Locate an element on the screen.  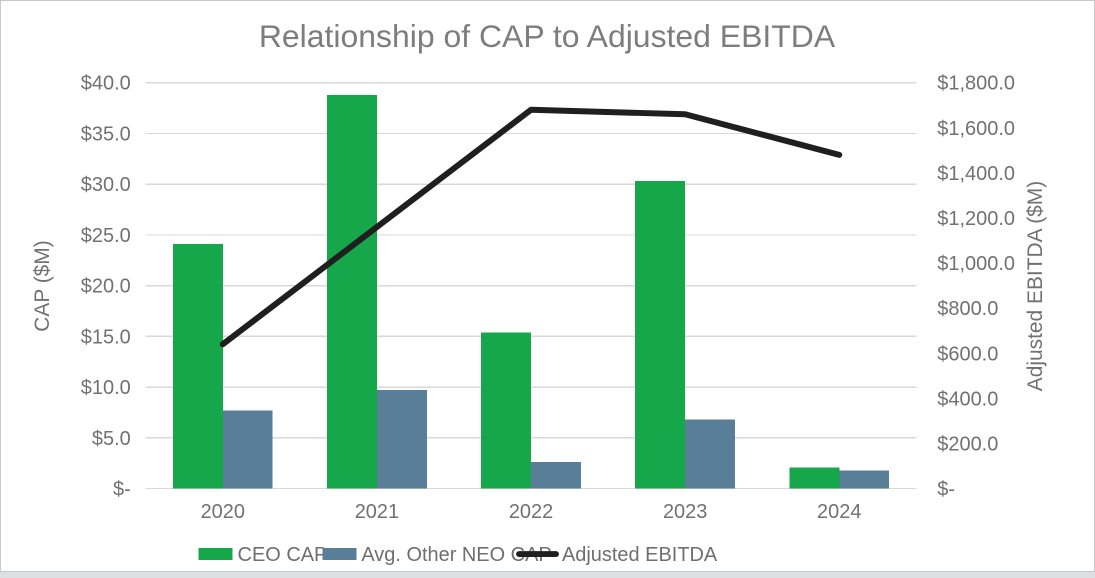
right-axis-tick: $1,400.0 is located at coordinates (976, 174).